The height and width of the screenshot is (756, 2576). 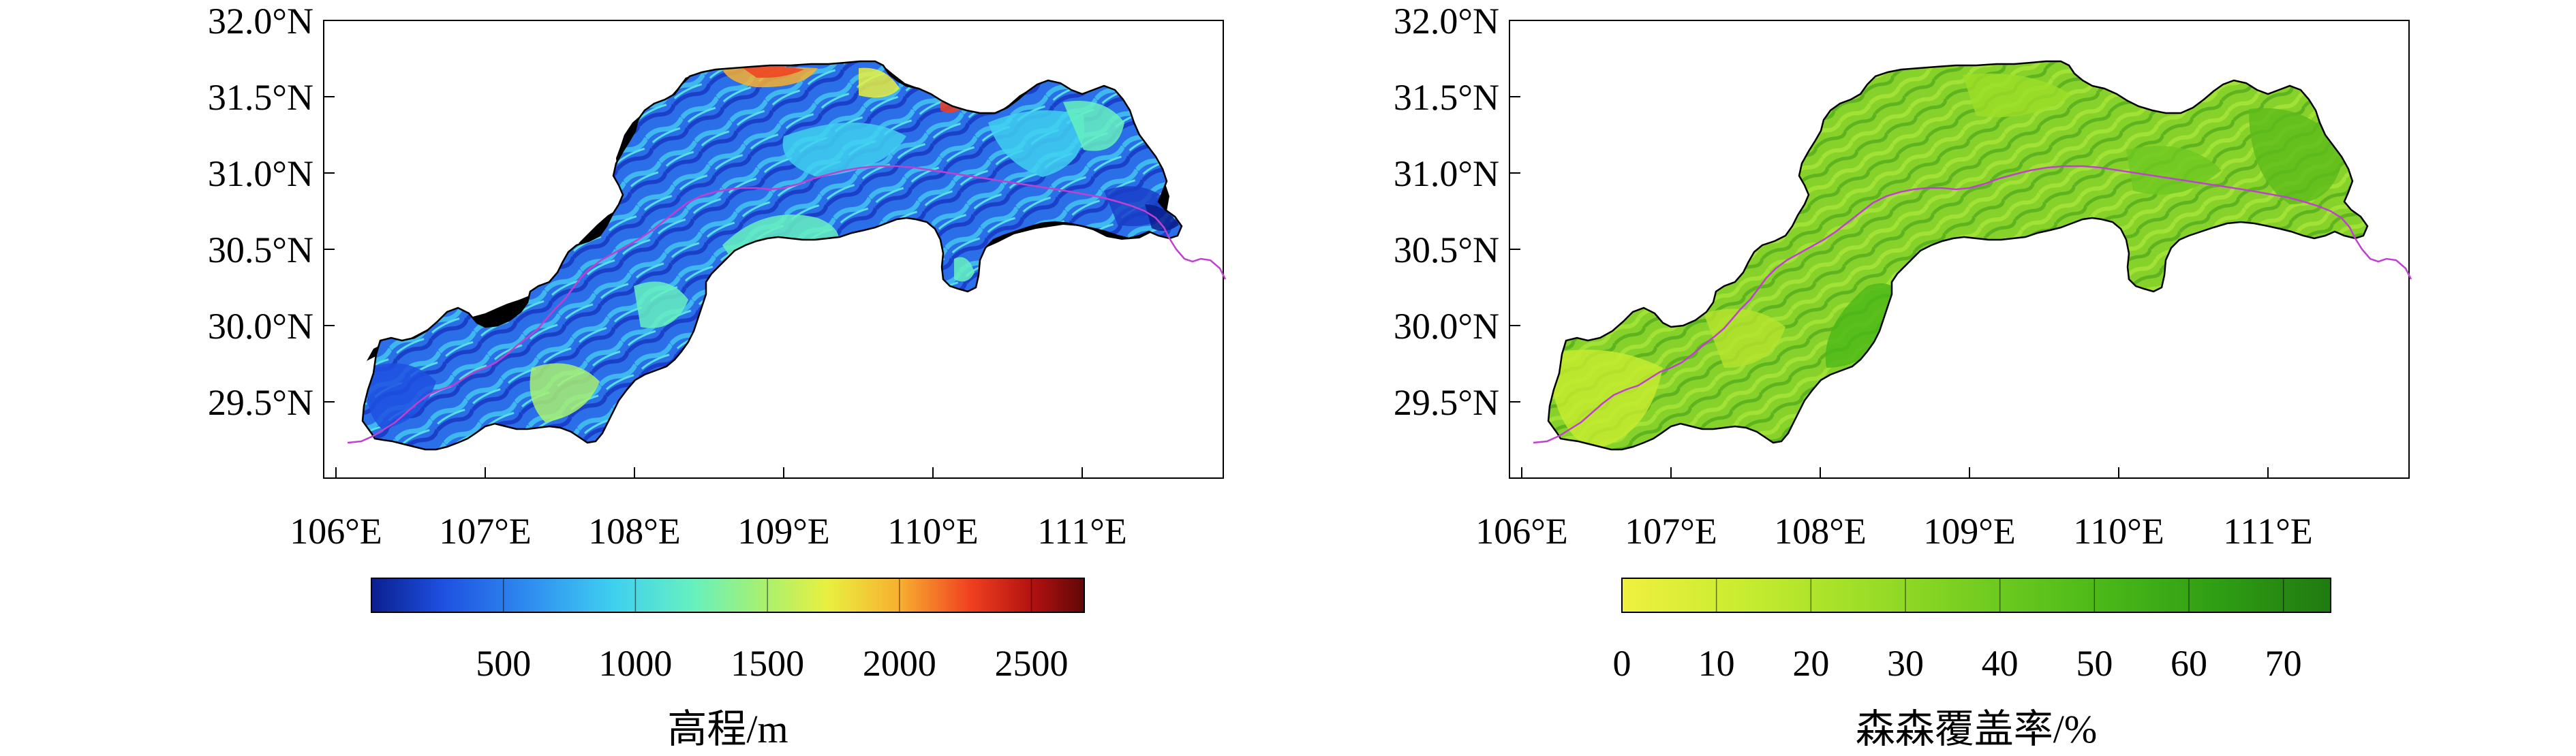 What do you see at coordinates (1622, 663) in the screenshot?
I see `colorbar-tick-label: 0` at bounding box center [1622, 663].